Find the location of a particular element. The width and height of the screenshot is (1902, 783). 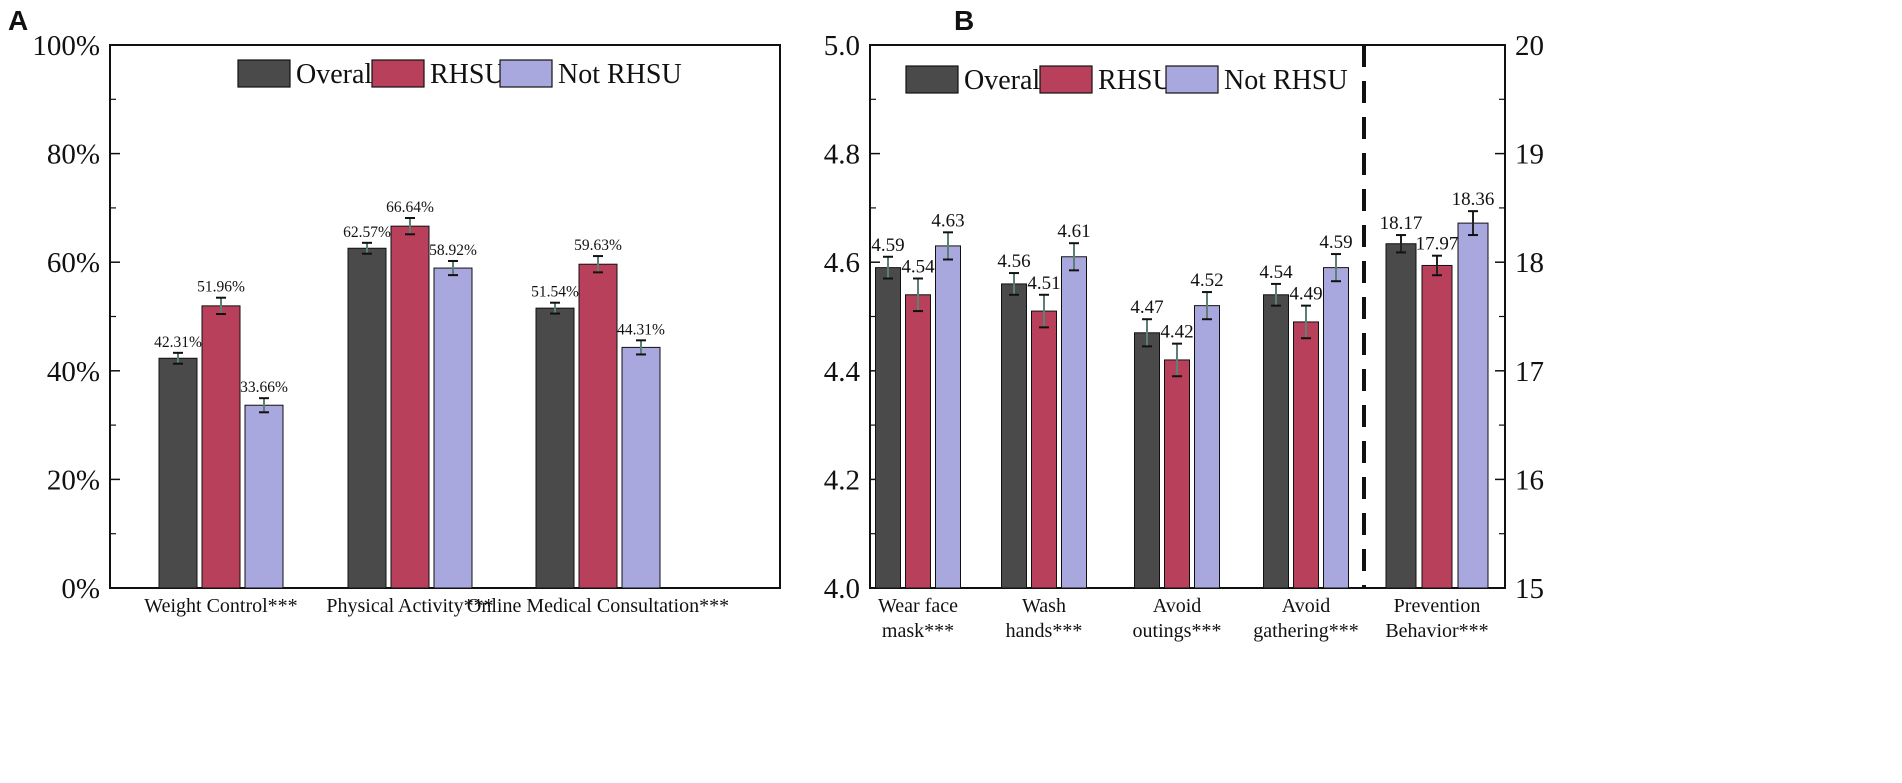

panel-b-y2tick-label: 17 is located at coordinates (1529, 372).